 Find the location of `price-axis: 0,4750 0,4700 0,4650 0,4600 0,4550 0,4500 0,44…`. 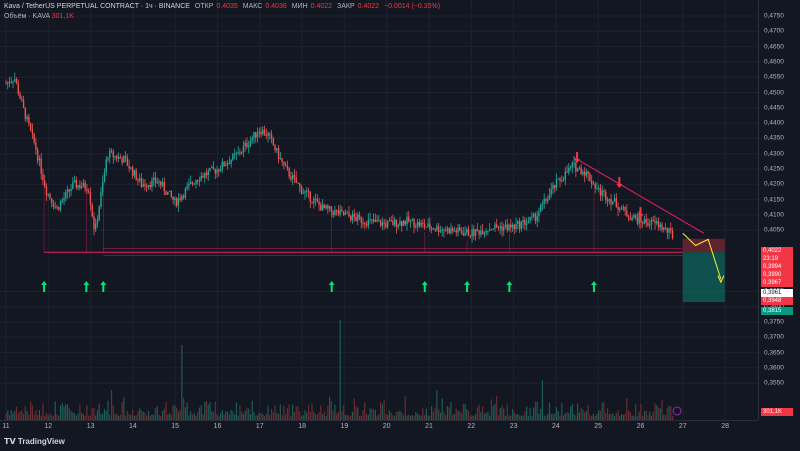

price-axis: 0,4750 0,4700 0,4650 0,4600 0,4550 0,4500 0,44… is located at coordinates (779, 210).